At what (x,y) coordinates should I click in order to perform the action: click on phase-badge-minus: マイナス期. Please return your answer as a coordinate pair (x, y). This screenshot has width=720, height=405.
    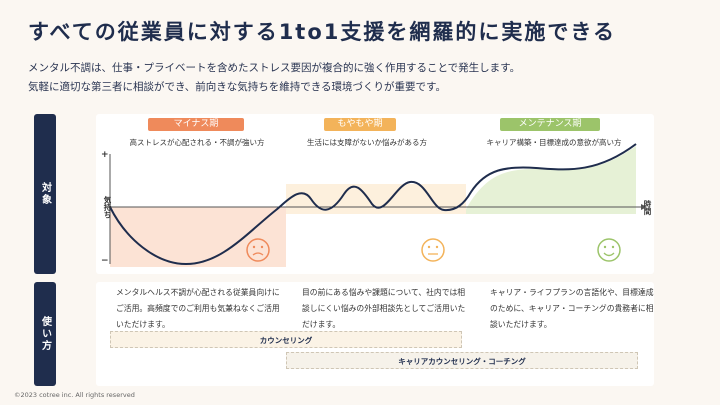
    Looking at the image, I should click on (196, 124).